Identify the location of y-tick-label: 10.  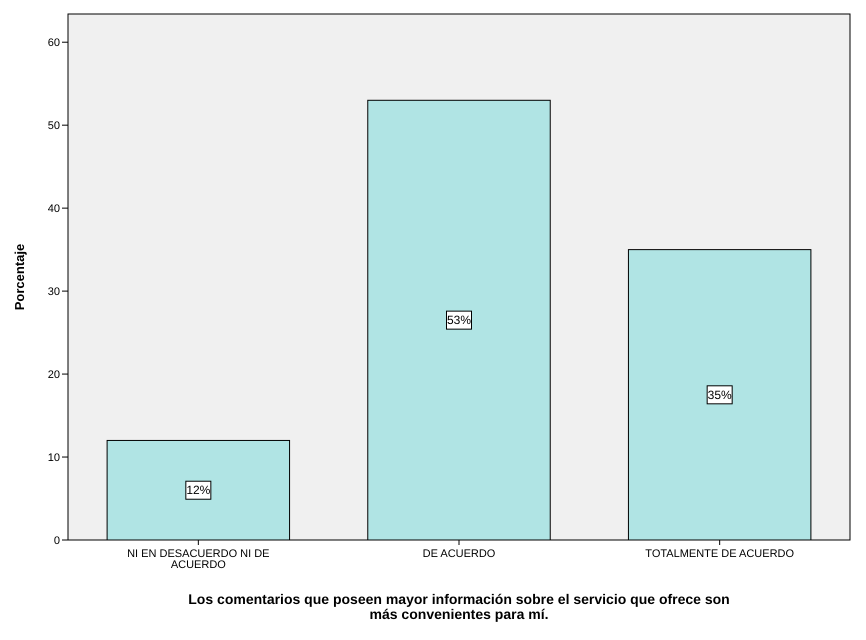
(54, 458).